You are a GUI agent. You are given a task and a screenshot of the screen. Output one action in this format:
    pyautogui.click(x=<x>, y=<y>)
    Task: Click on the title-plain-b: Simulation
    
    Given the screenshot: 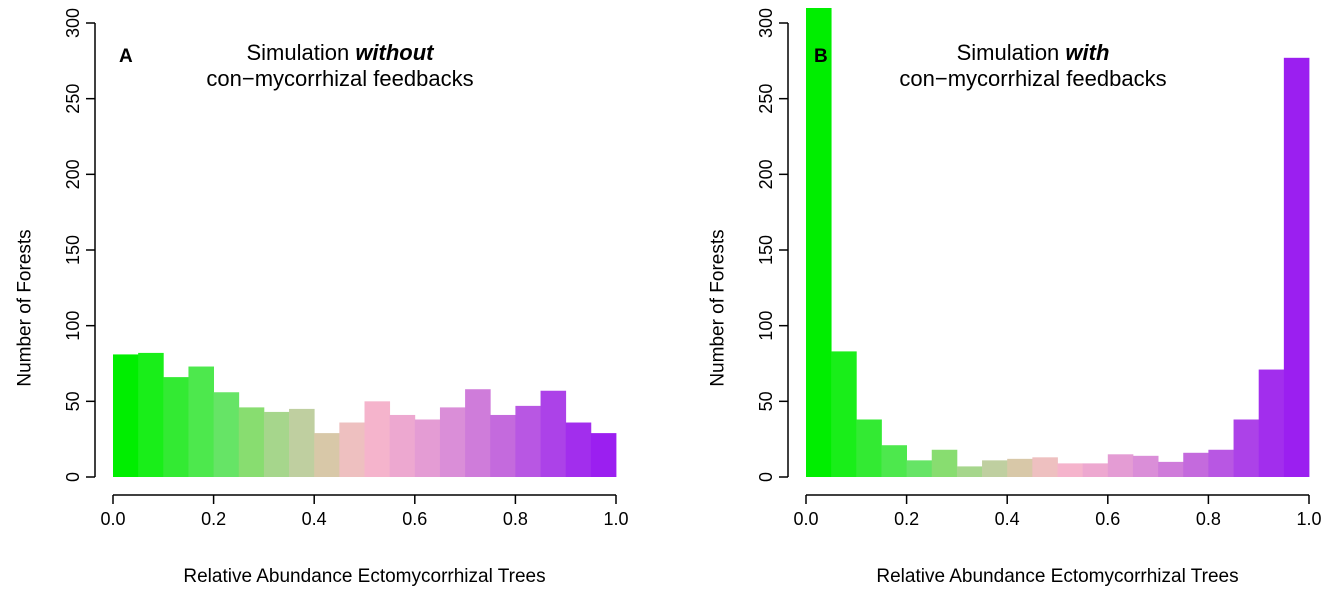 What is the action you would take?
    pyautogui.click(x=1011, y=52)
    